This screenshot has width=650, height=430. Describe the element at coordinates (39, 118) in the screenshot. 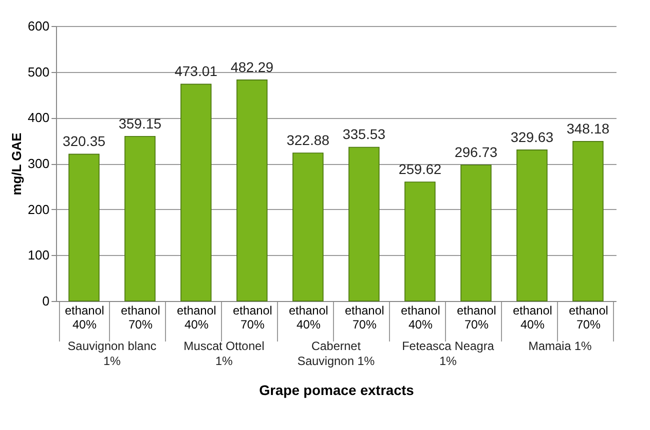

I see `y-tick-label: 400` at that location.